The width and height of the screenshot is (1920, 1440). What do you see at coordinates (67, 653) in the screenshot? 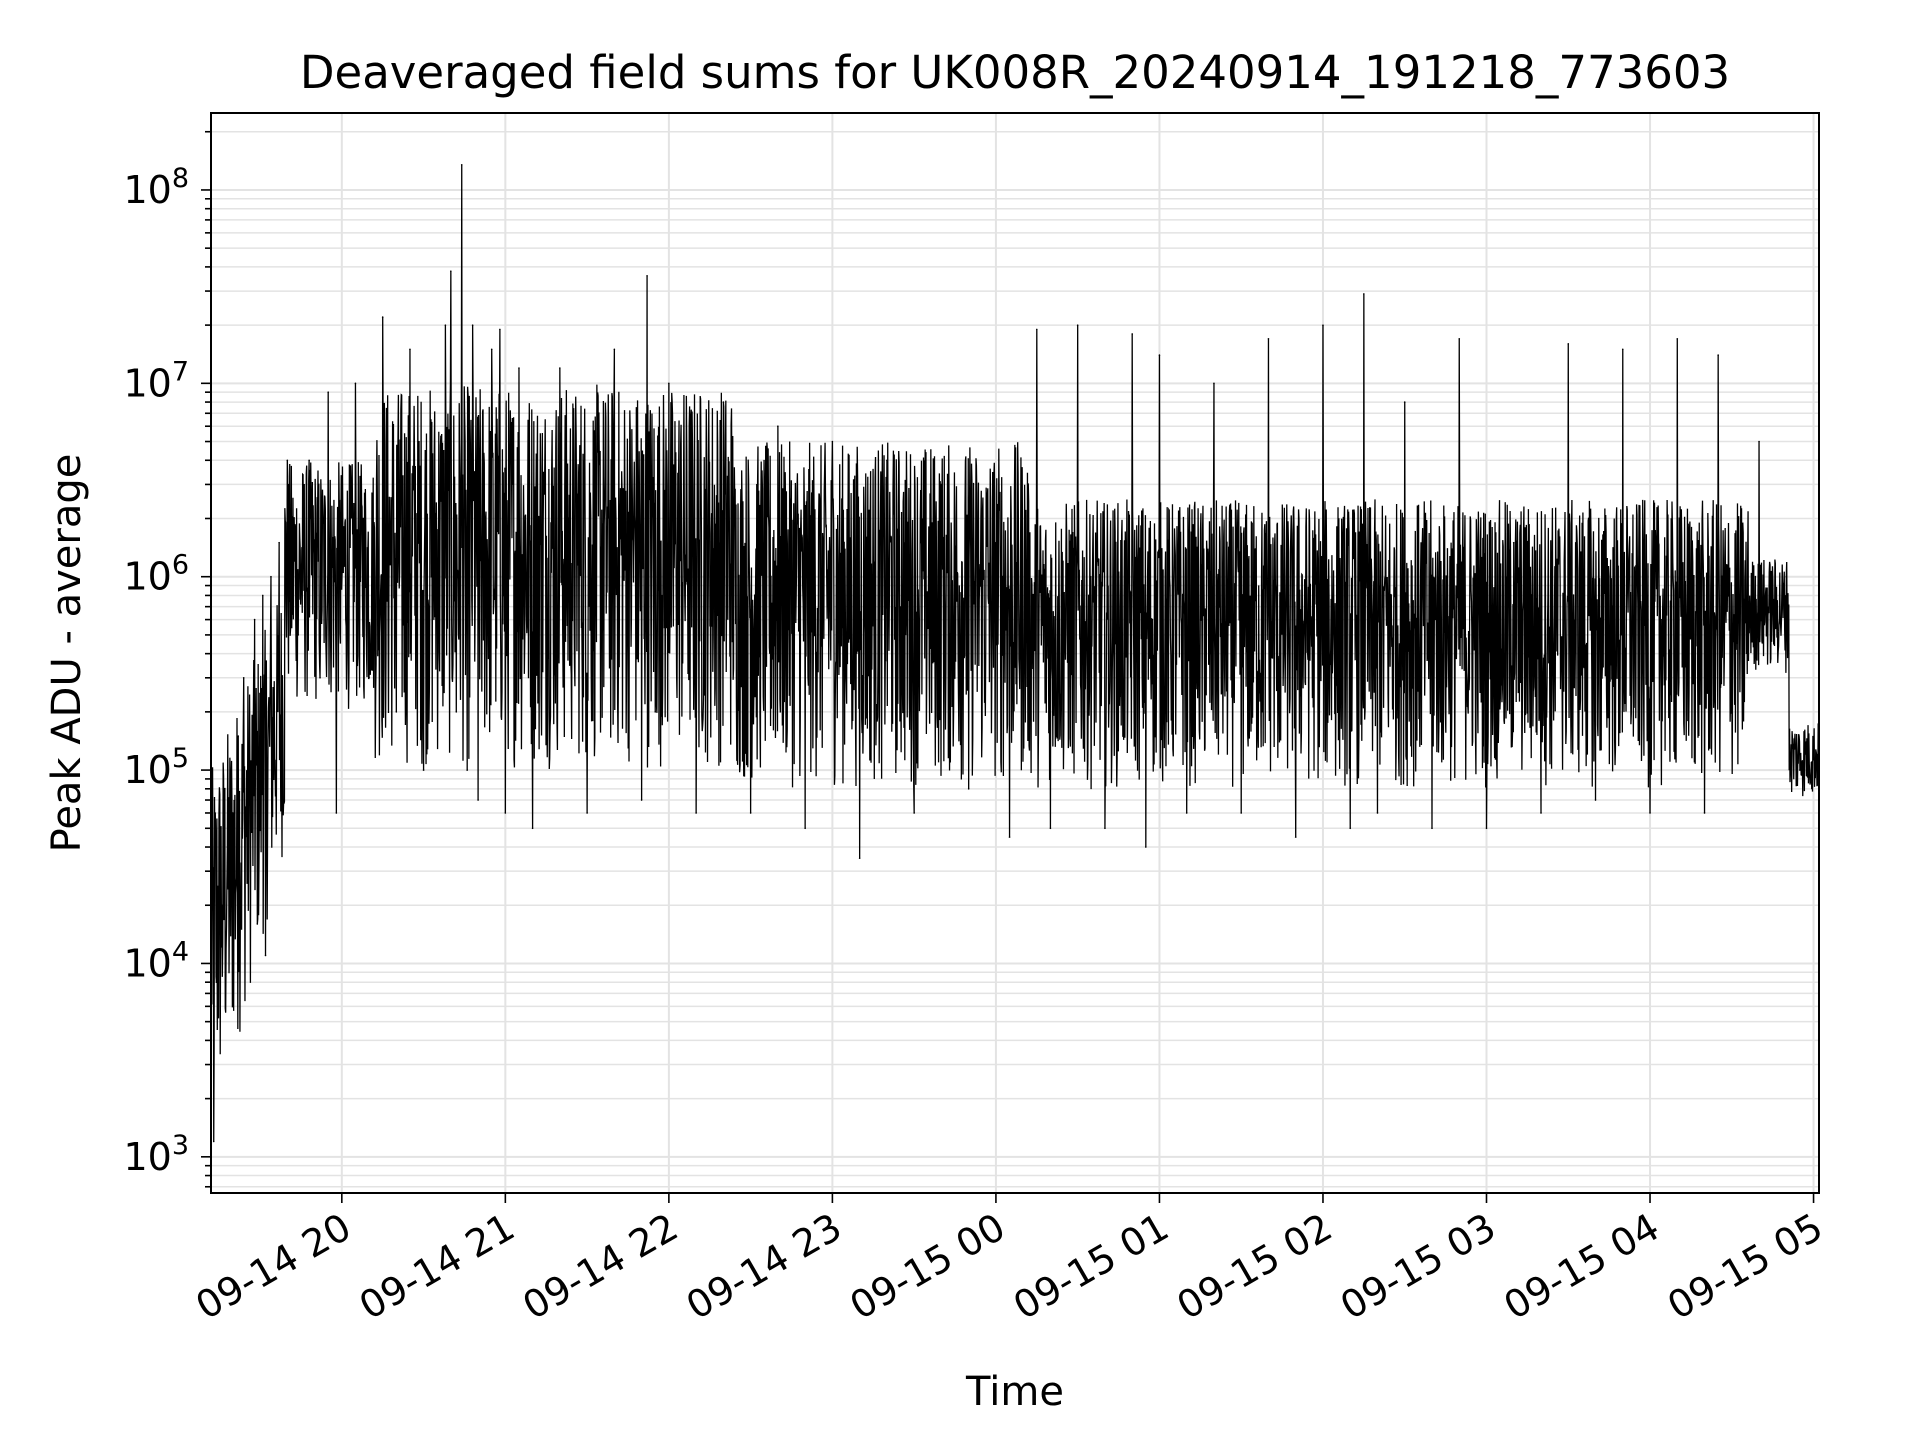
I see `y-axis-label: Peak ADU - average` at bounding box center [67, 653].